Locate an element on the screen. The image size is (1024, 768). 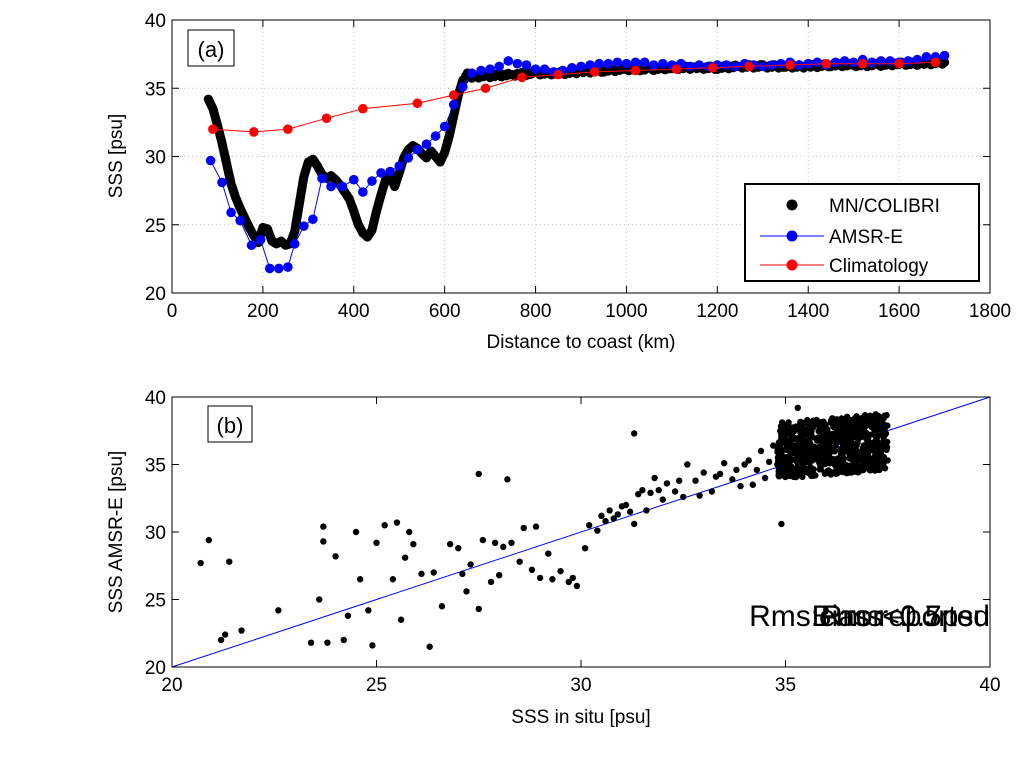
a-ytick-label-30: 30 is located at coordinates (155, 158).